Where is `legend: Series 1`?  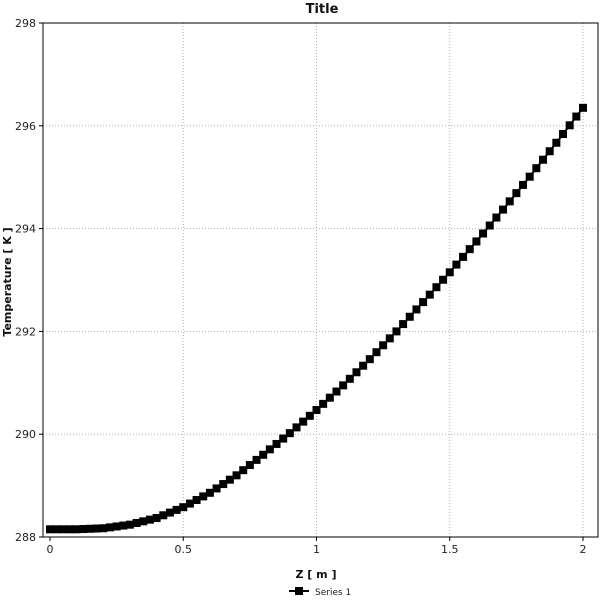
legend: Series 1 is located at coordinates (320, 592).